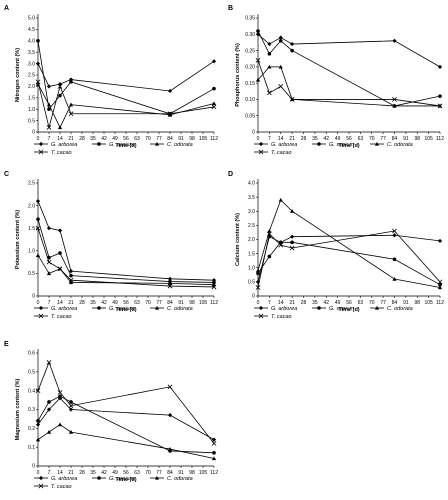  Describe the element at coordinates (31, 64) in the screenshot. I see `y-tick-label: 3.0` at that location.